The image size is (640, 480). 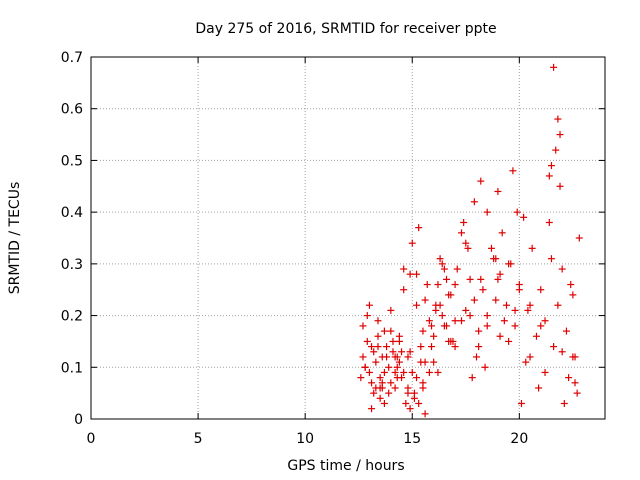 I want to click on x-tick-label: 15, so click(x=412, y=439).